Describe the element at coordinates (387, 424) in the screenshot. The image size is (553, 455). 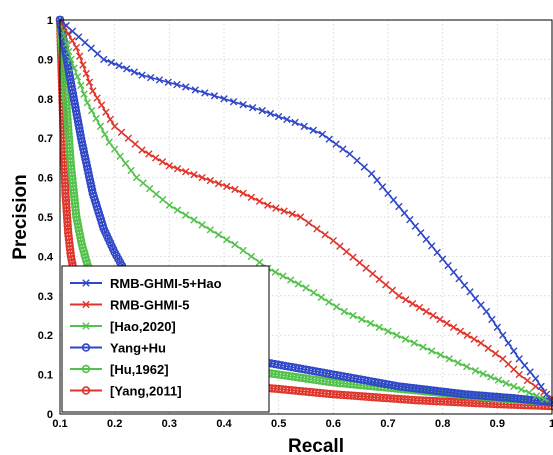
I see `x-tick-label: 0.7` at that location.